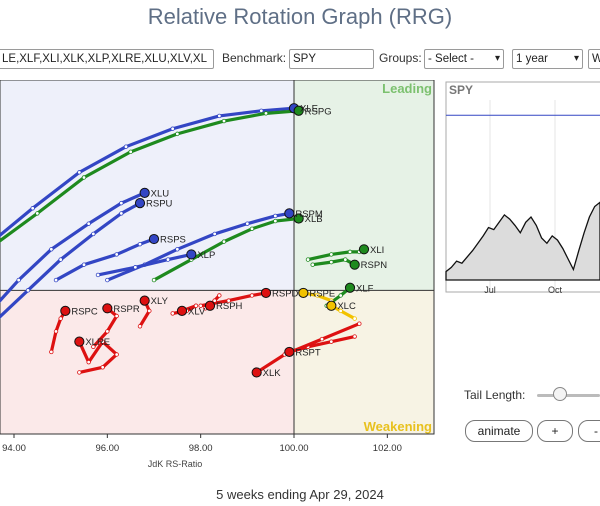 The height and width of the screenshot is (506, 600). I want to click on head-xlp, so click(191, 254).